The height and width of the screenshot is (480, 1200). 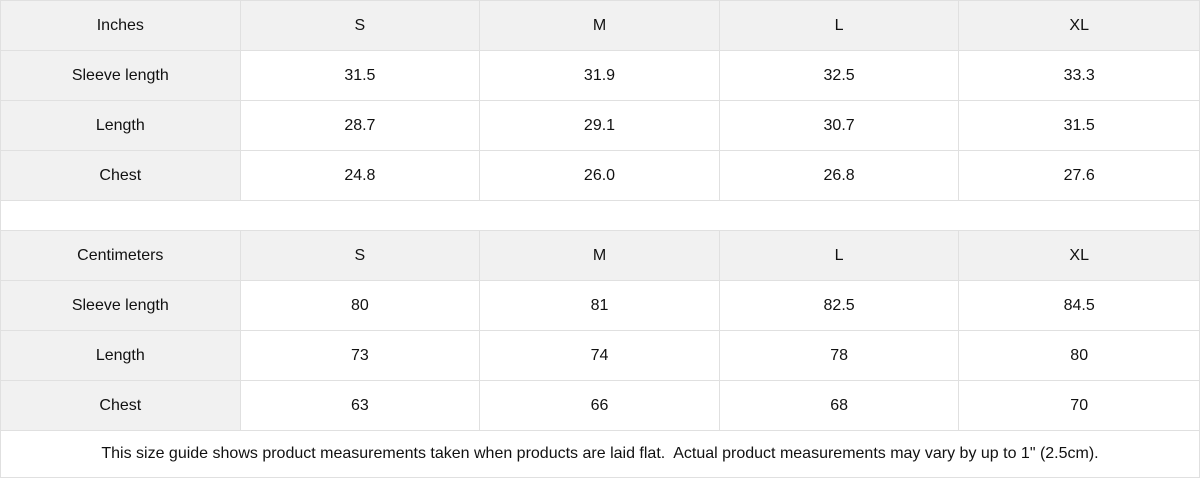 What do you see at coordinates (600, 216) in the screenshot?
I see `table-spacer` at bounding box center [600, 216].